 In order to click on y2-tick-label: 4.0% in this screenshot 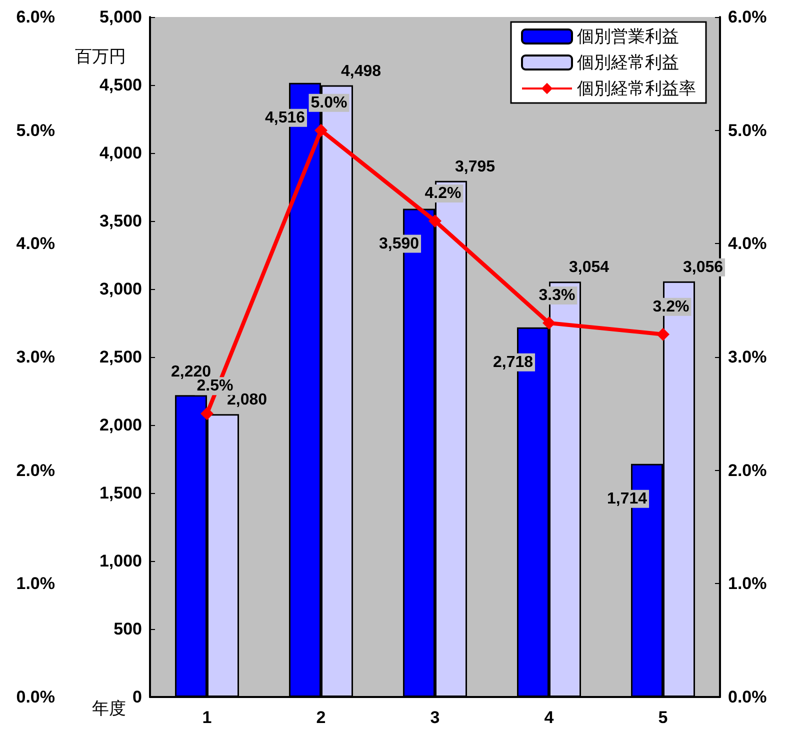, I will do `click(747, 244)`.